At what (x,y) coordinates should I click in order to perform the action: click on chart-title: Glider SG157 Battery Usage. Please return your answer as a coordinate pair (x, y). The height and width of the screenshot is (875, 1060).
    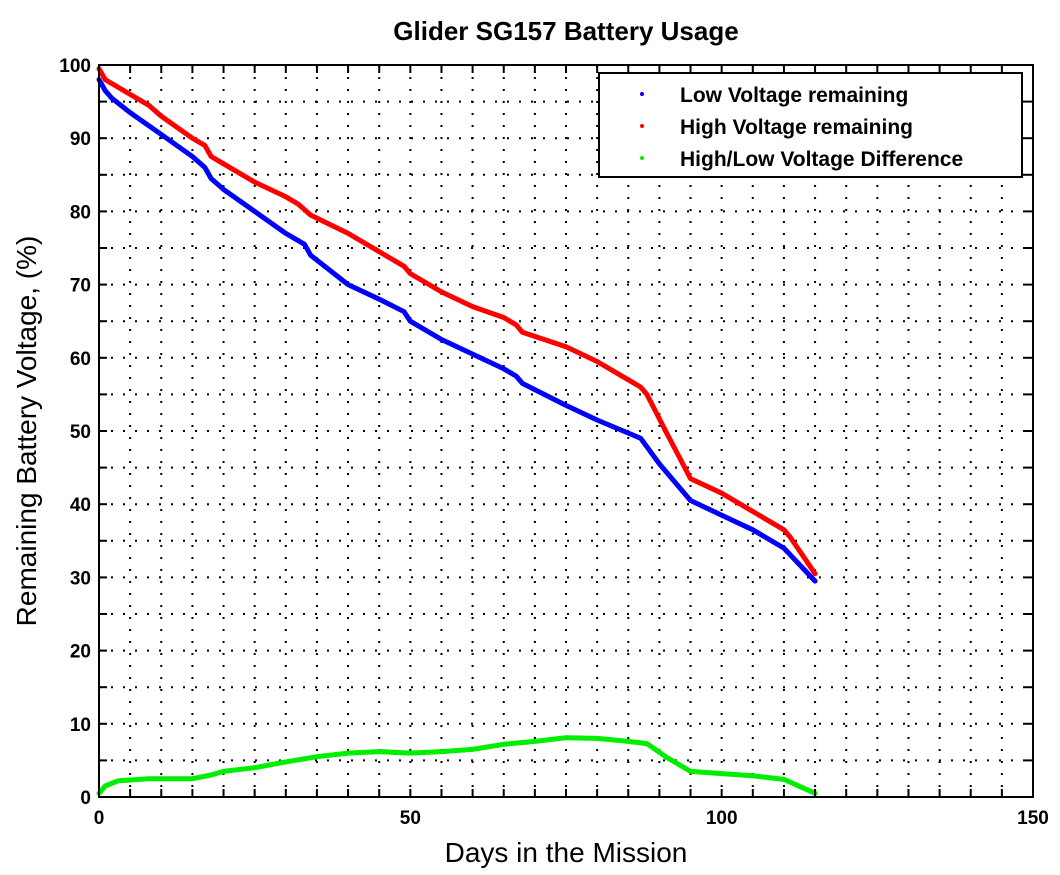
    Looking at the image, I should click on (565, 31).